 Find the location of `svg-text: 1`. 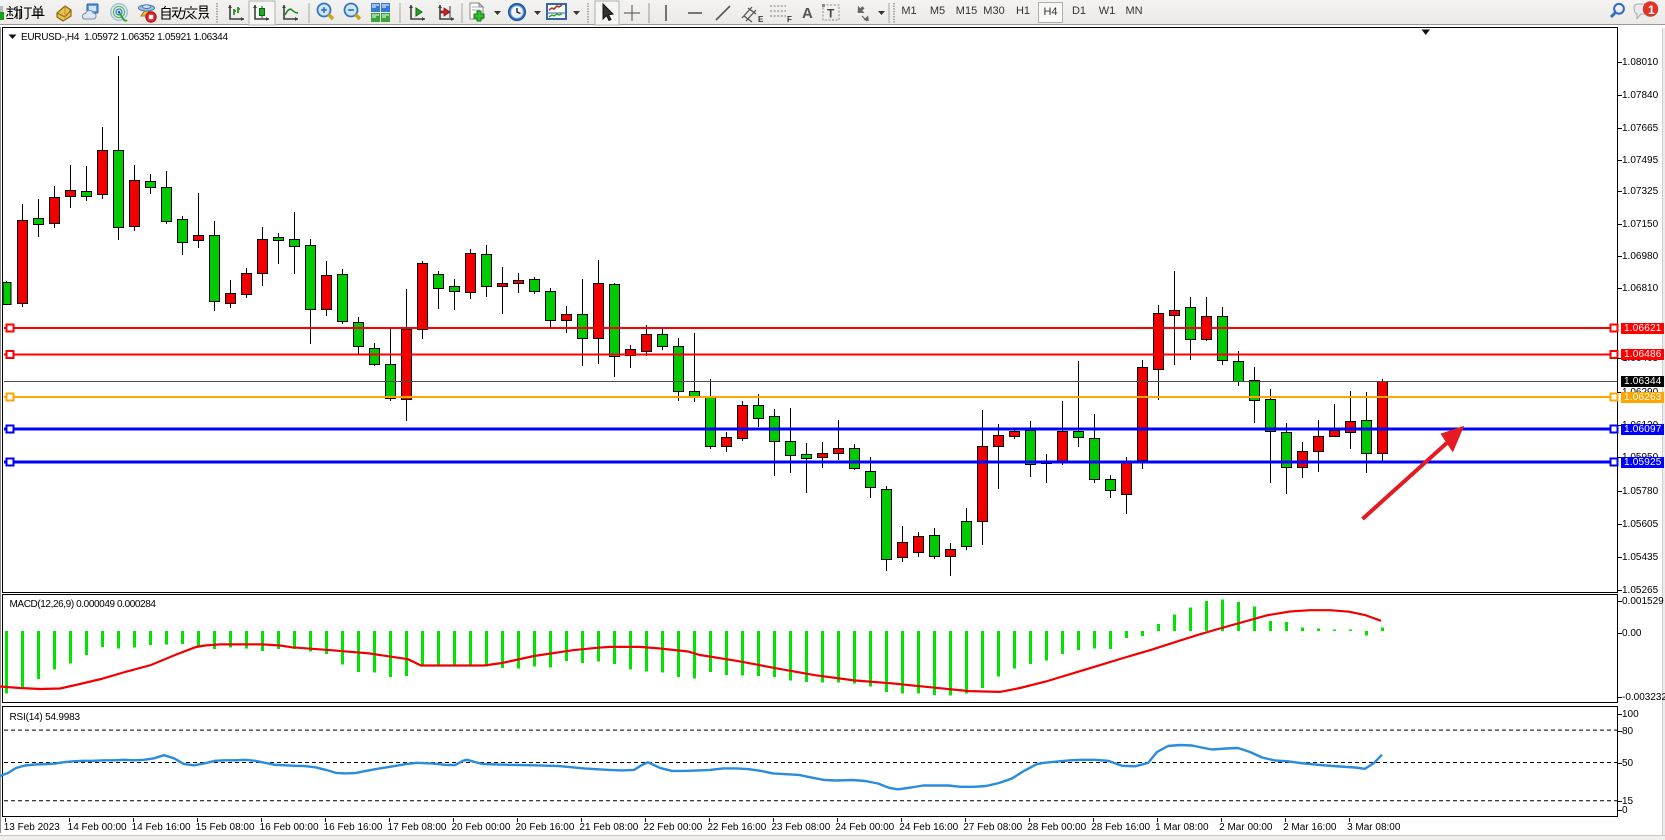

svg-text: 1 is located at coordinates (1651, 10).